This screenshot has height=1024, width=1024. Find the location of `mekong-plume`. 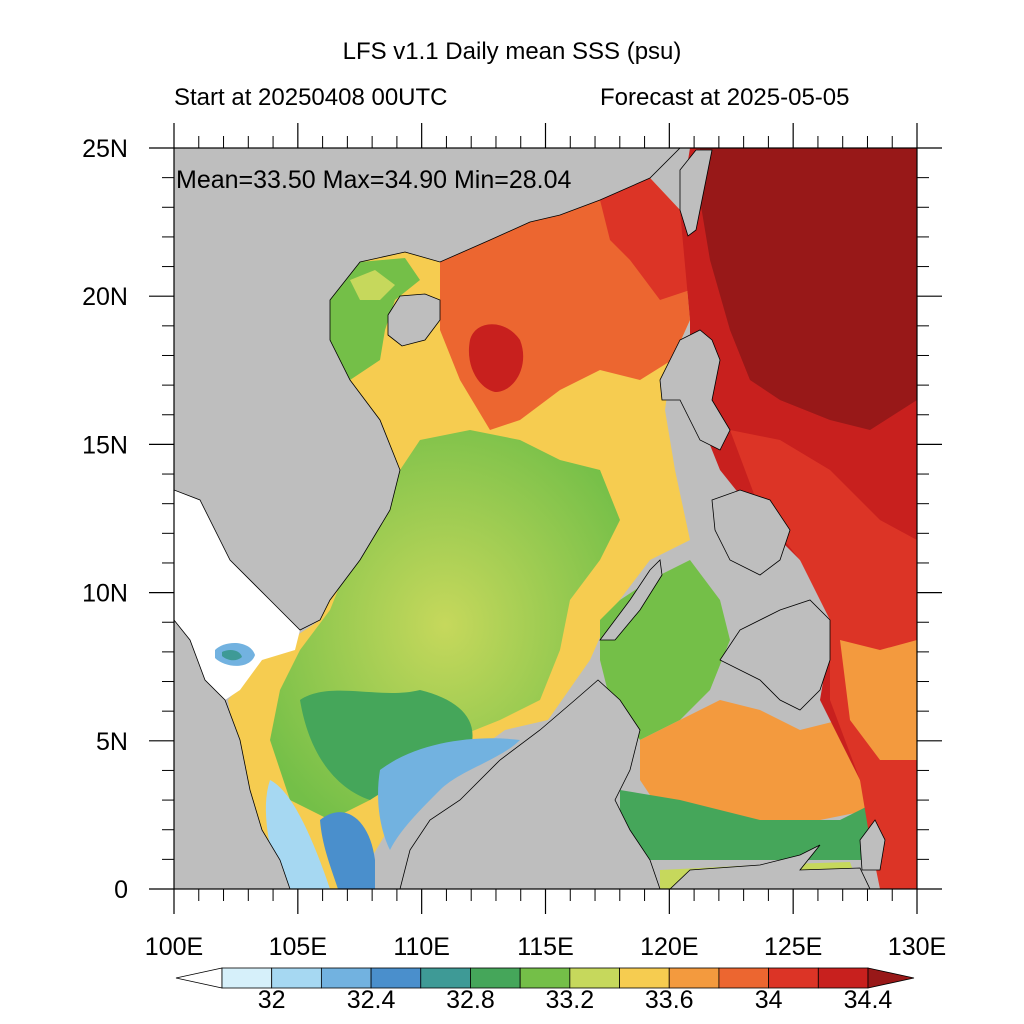

mekong-plume is located at coordinates (386, 745).